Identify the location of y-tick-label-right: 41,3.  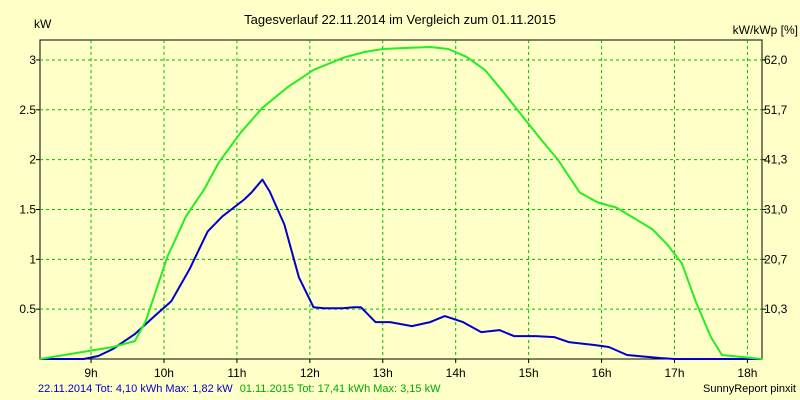
(776, 160).